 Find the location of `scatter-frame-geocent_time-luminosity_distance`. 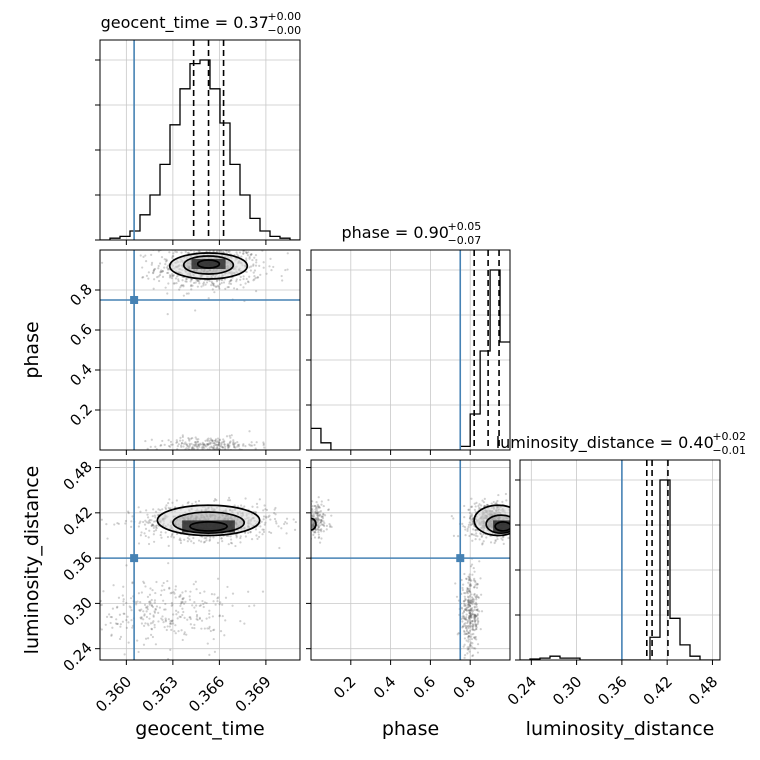

scatter-frame-geocent_time-luminosity_distance is located at coordinates (200, 560).